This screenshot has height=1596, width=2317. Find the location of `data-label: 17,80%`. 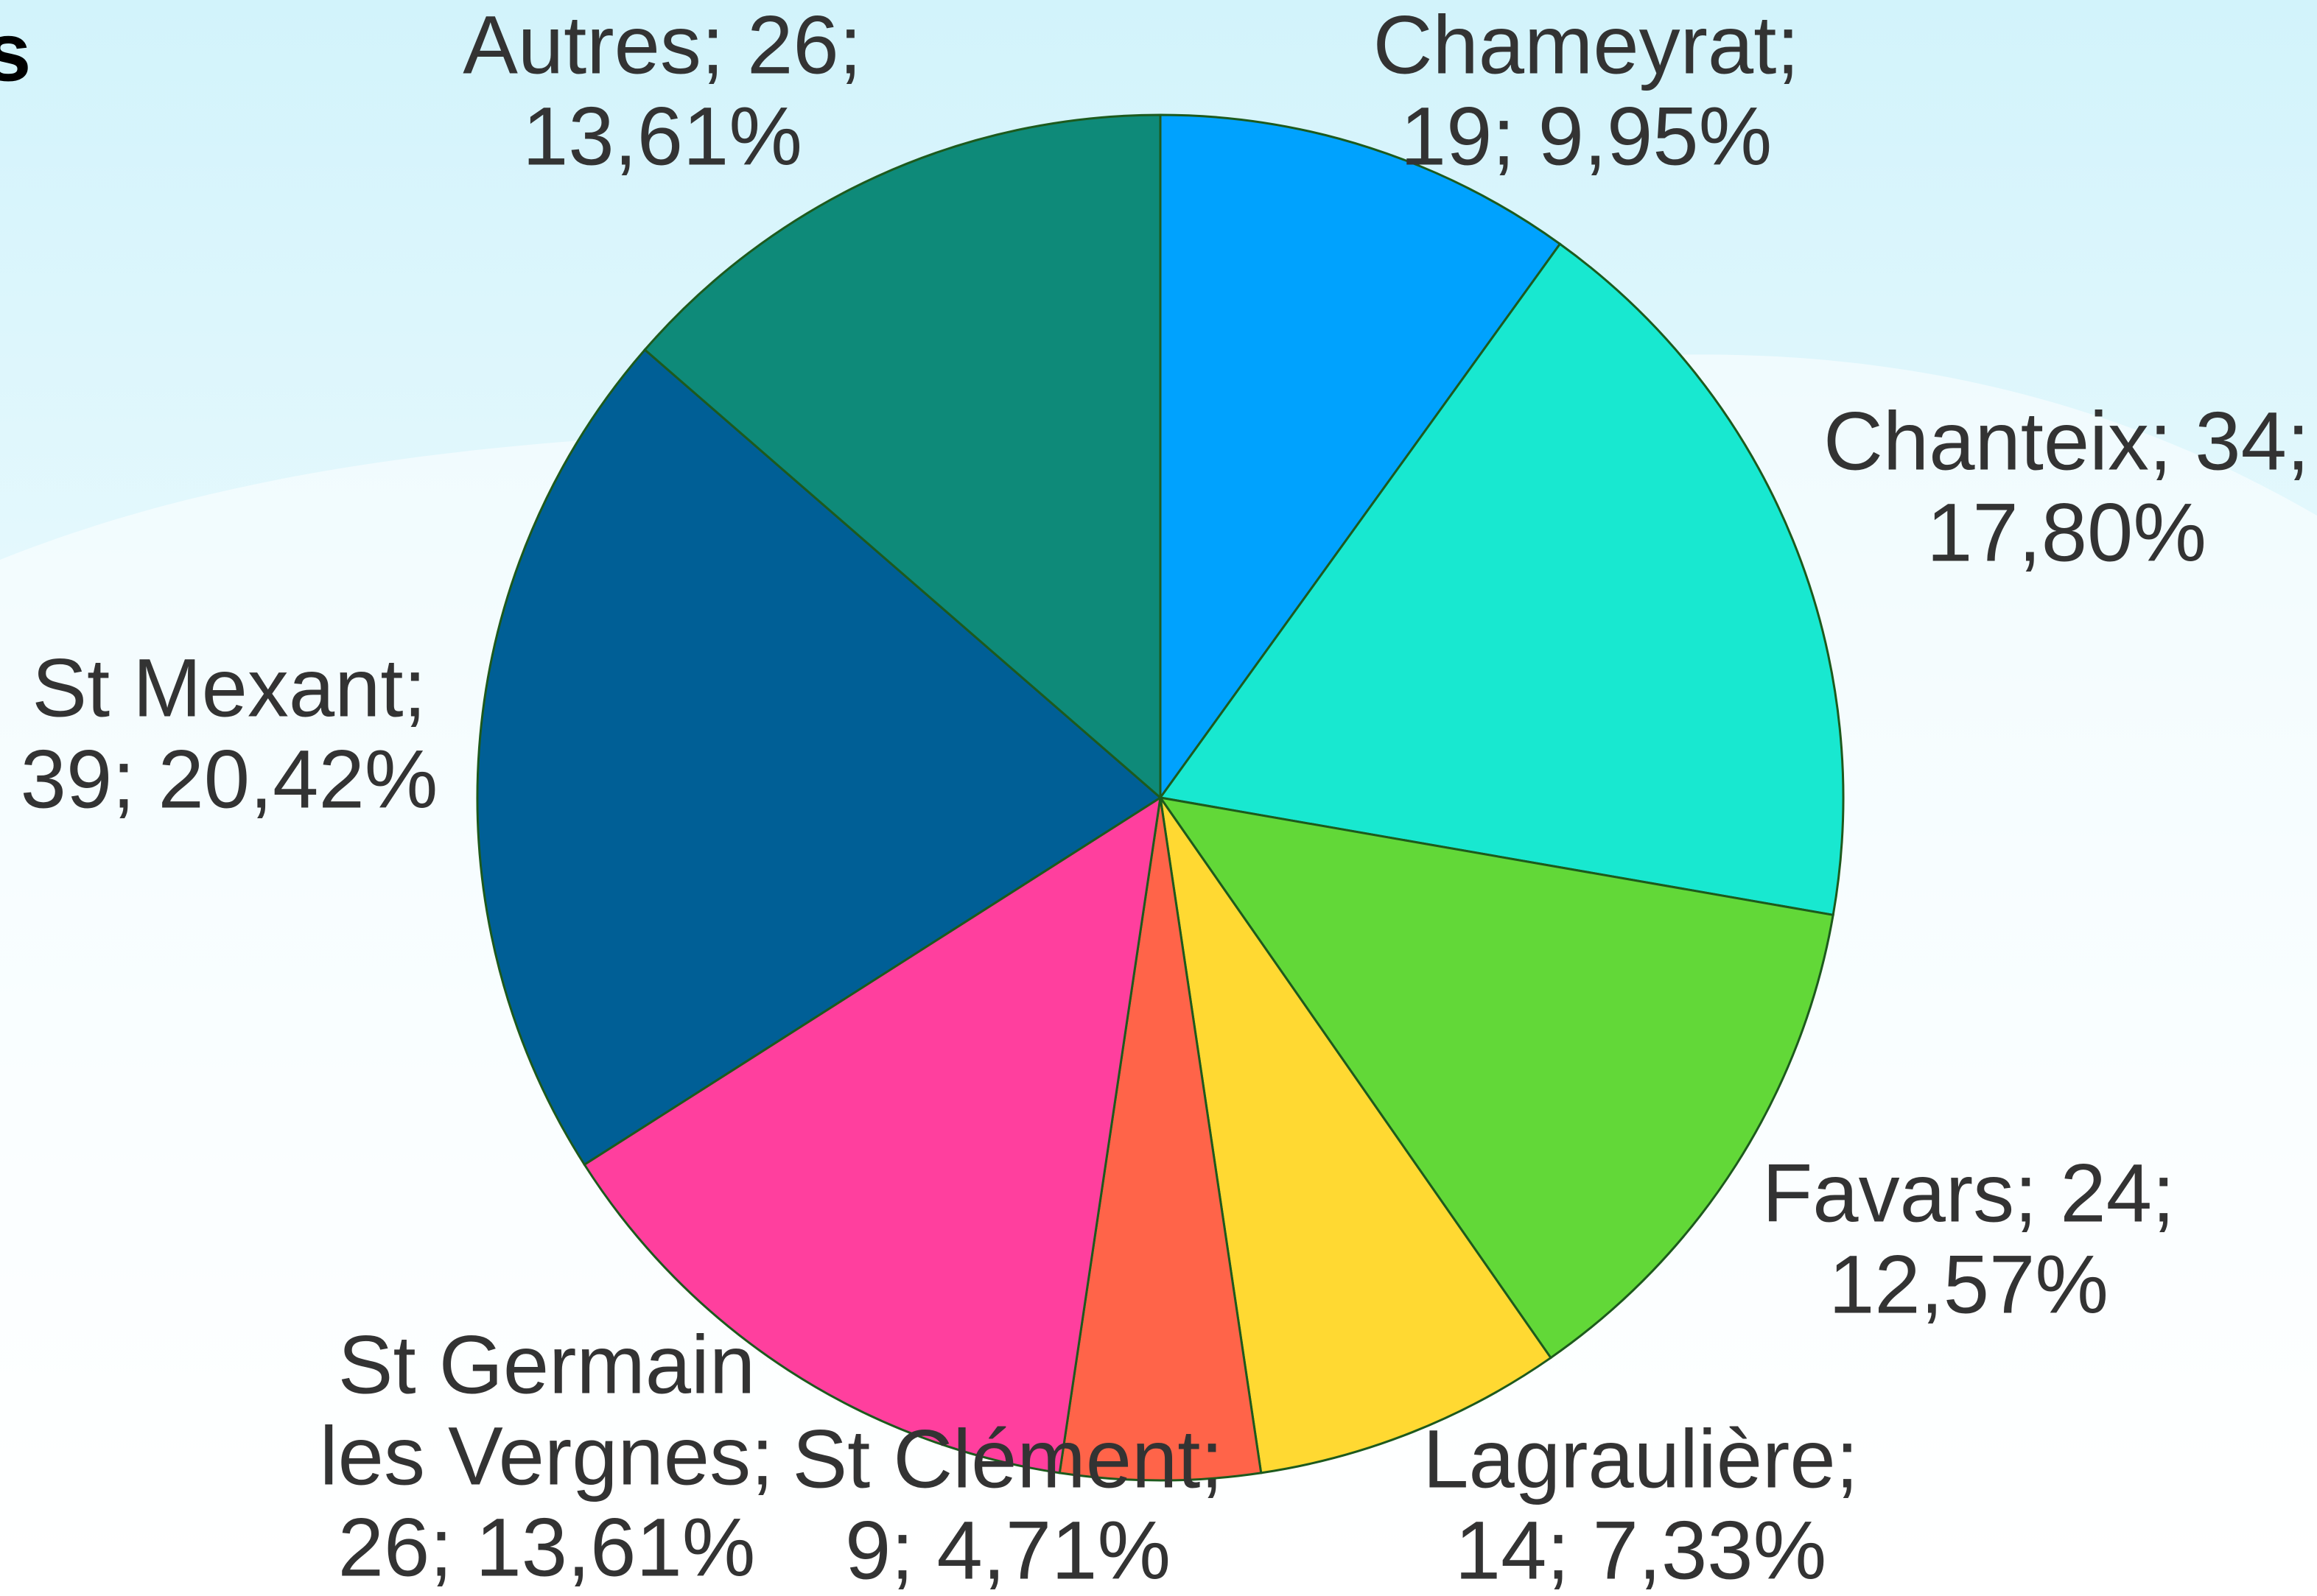

data-label: 17,80% is located at coordinates (2067, 533).